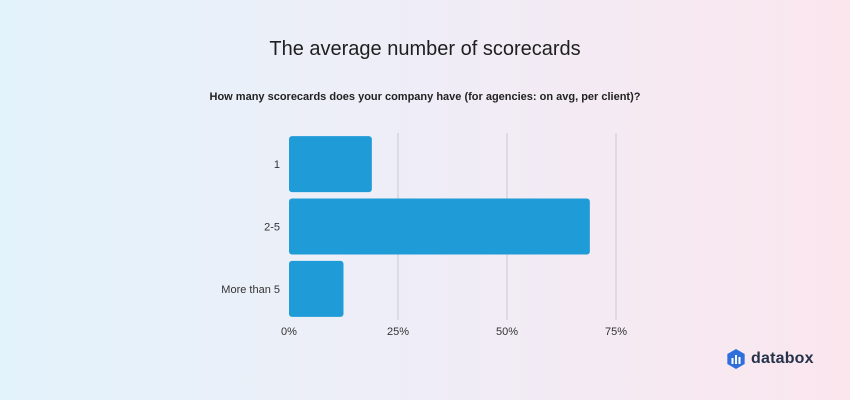  I want to click on databox-logo: databox, so click(770, 359).